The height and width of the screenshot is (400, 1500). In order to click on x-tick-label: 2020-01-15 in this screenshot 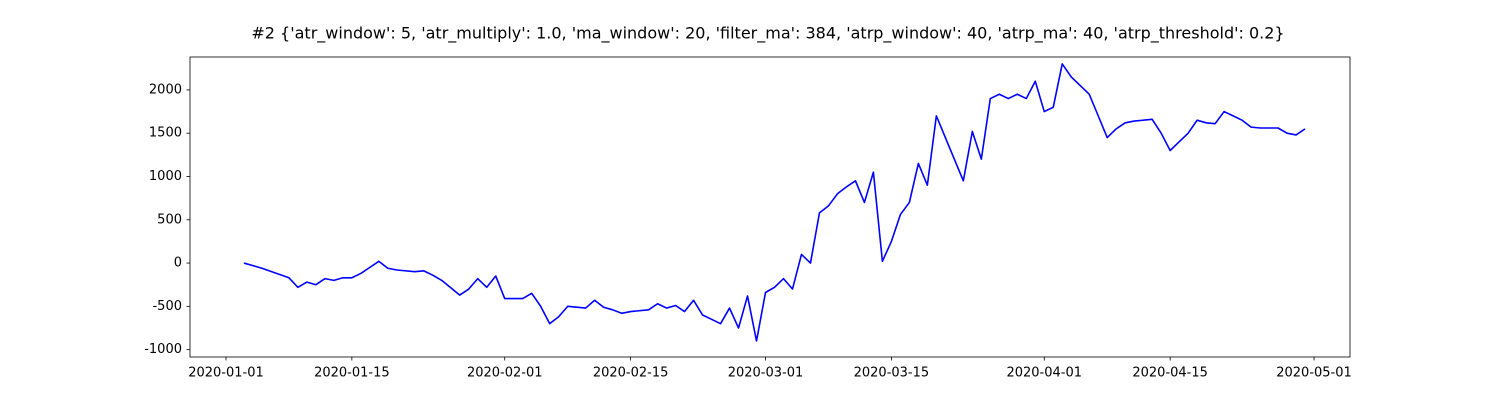, I will do `click(352, 373)`.